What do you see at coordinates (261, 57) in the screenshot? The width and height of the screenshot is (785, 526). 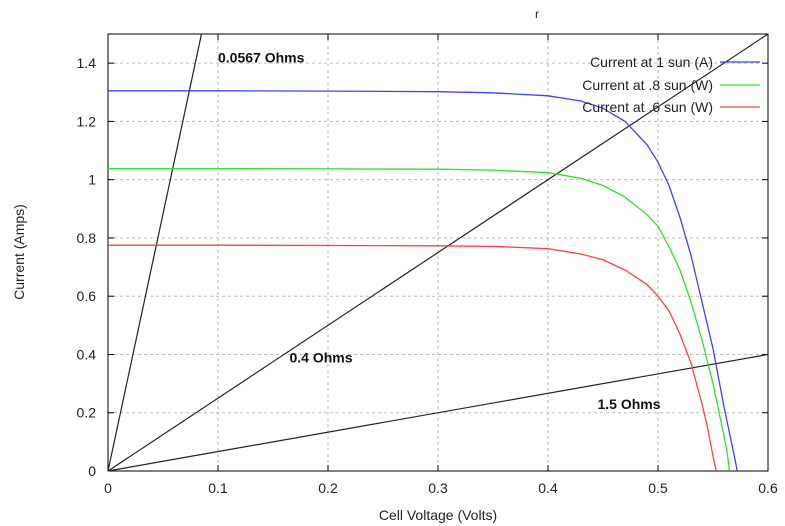 I see `annotation-label: 0.0567 Ohms` at bounding box center [261, 57].